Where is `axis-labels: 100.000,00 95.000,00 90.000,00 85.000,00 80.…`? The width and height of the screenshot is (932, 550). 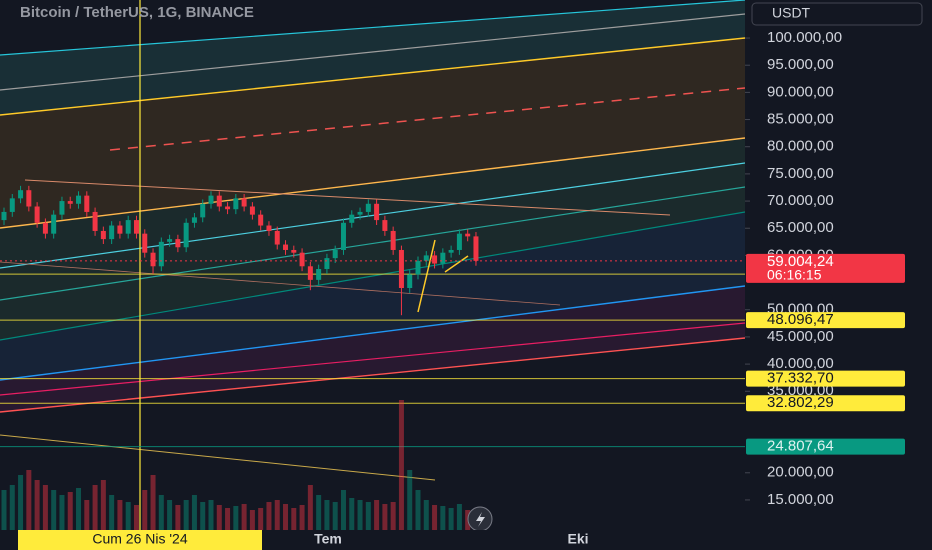
axis-labels: 100.000,00 95.000,00 90.000,00 85.000,00 80.… is located at coordinates (825, 268).